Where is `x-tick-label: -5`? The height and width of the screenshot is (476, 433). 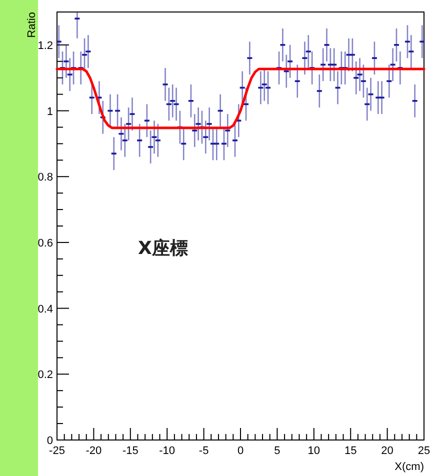
x-tick-label: -5 is located at coordinates (203, 451).